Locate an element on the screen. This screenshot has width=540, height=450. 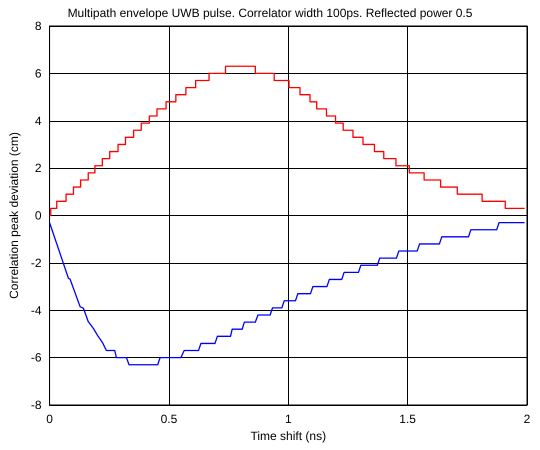
x-tick-label: 1.5 is located at coordinates (407, 419).